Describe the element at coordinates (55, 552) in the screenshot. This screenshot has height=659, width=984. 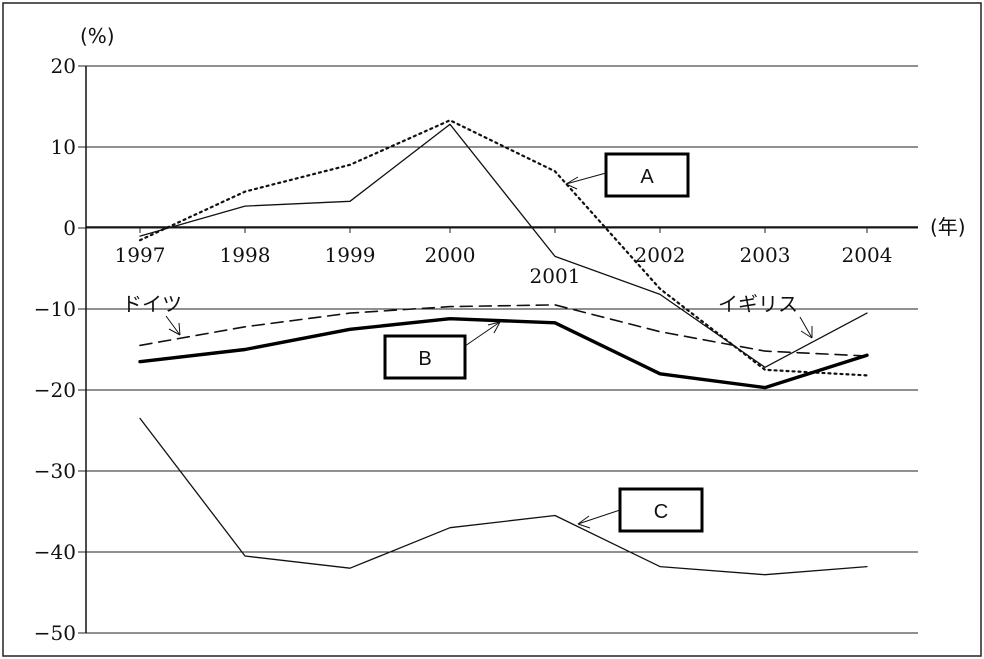
I see `y-tick-label-6: −40` at that location.